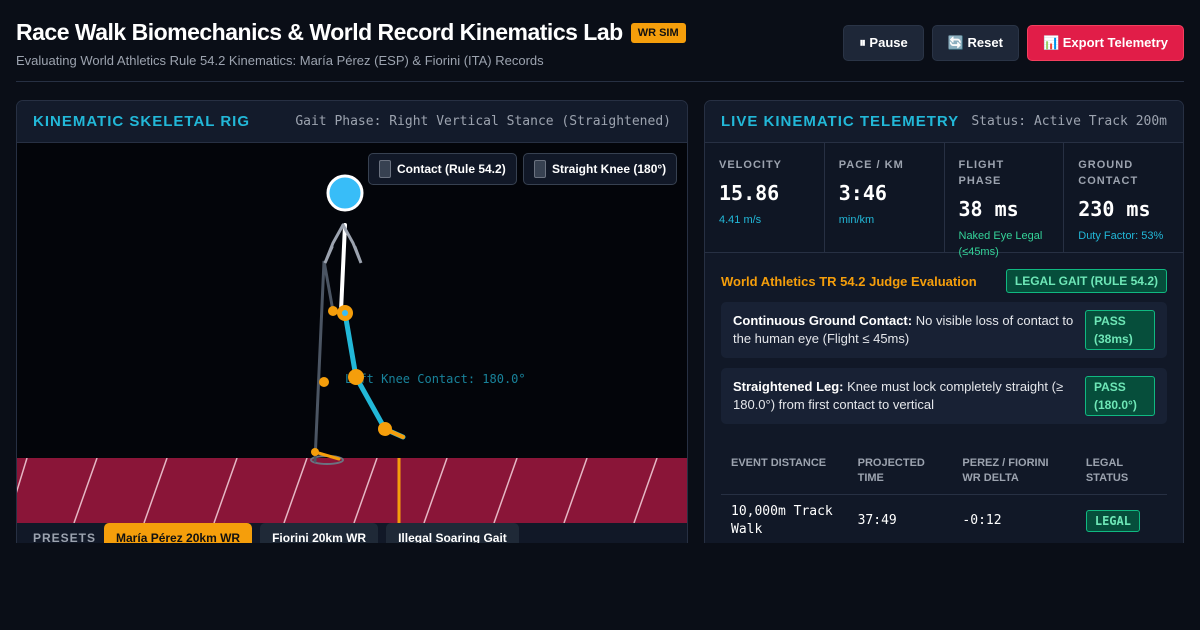  I want to click on table-cell: LEGAL, so click(1121, 519).